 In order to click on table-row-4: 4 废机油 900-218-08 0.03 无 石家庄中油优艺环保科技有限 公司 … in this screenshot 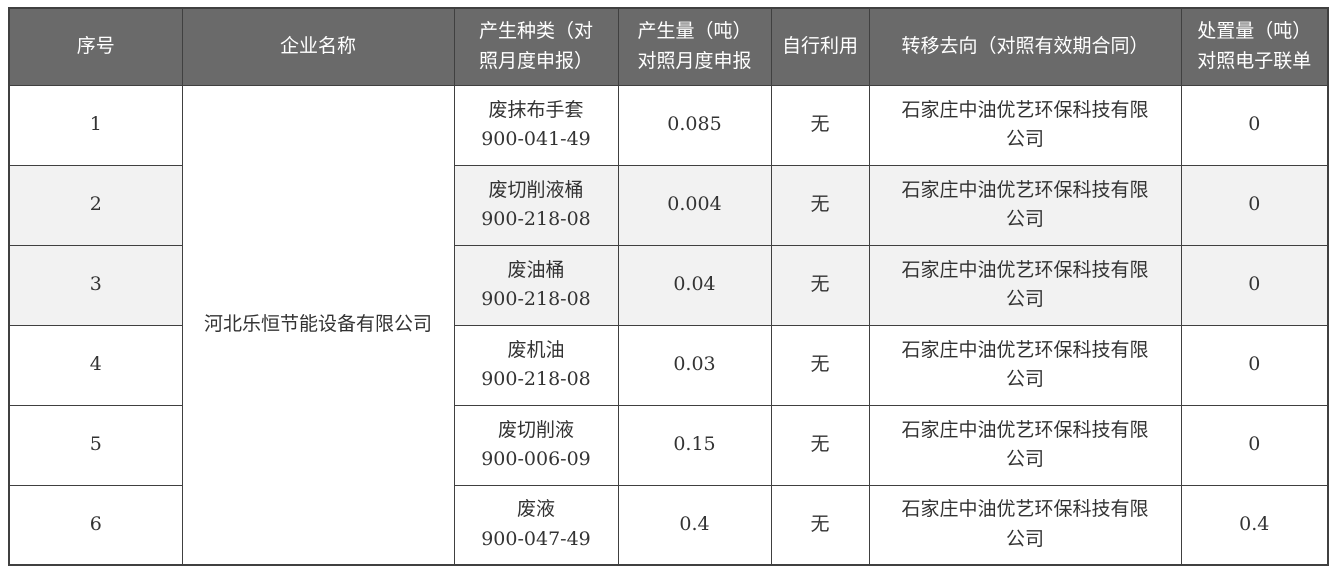, I will do `click(668, 365)`.